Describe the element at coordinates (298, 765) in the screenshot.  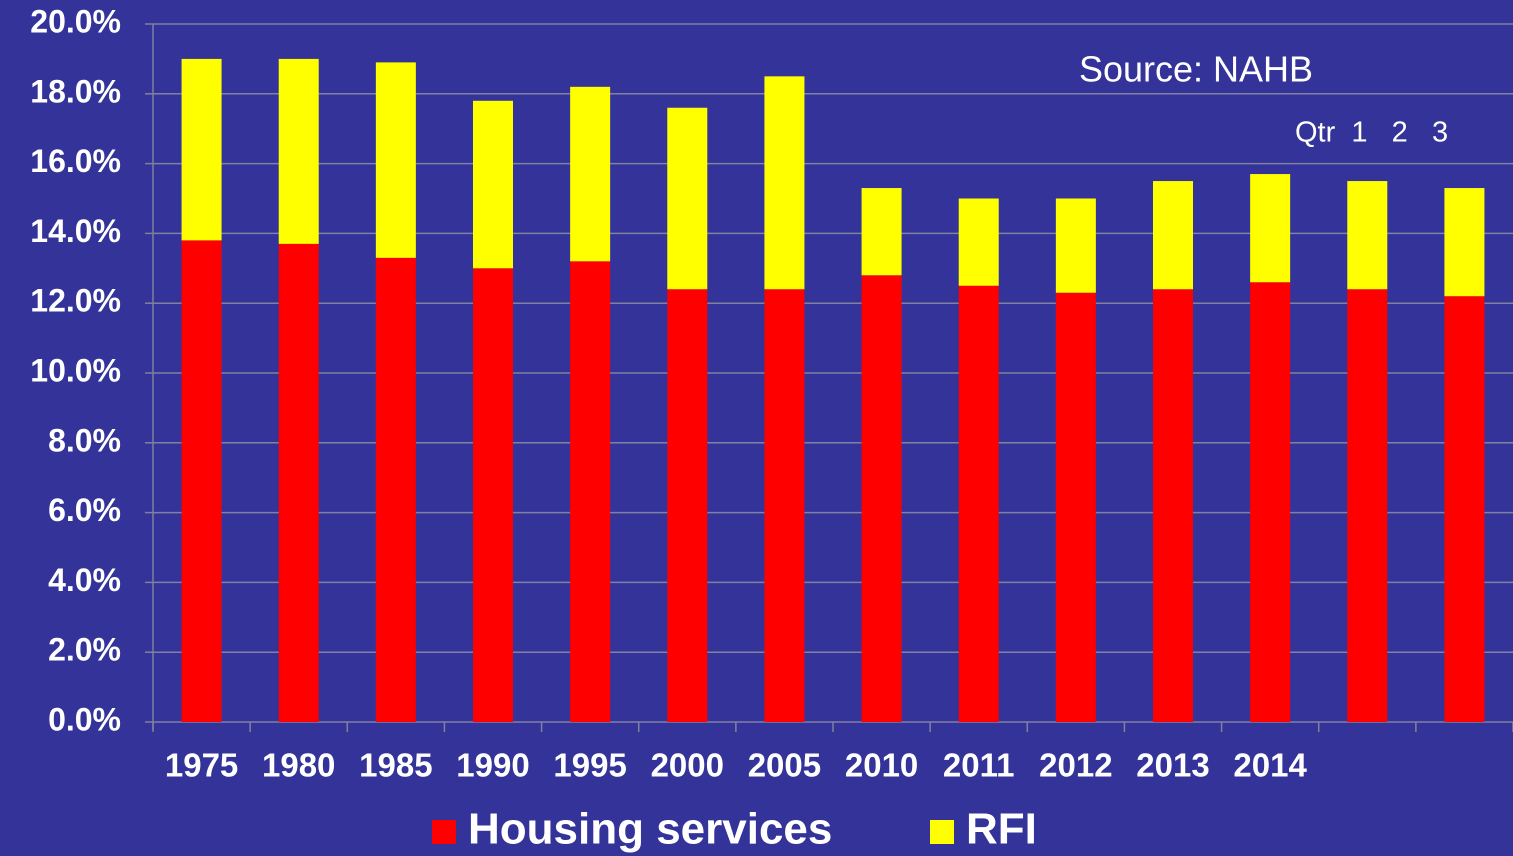
I see `x-tick-label: 1980` at that location.